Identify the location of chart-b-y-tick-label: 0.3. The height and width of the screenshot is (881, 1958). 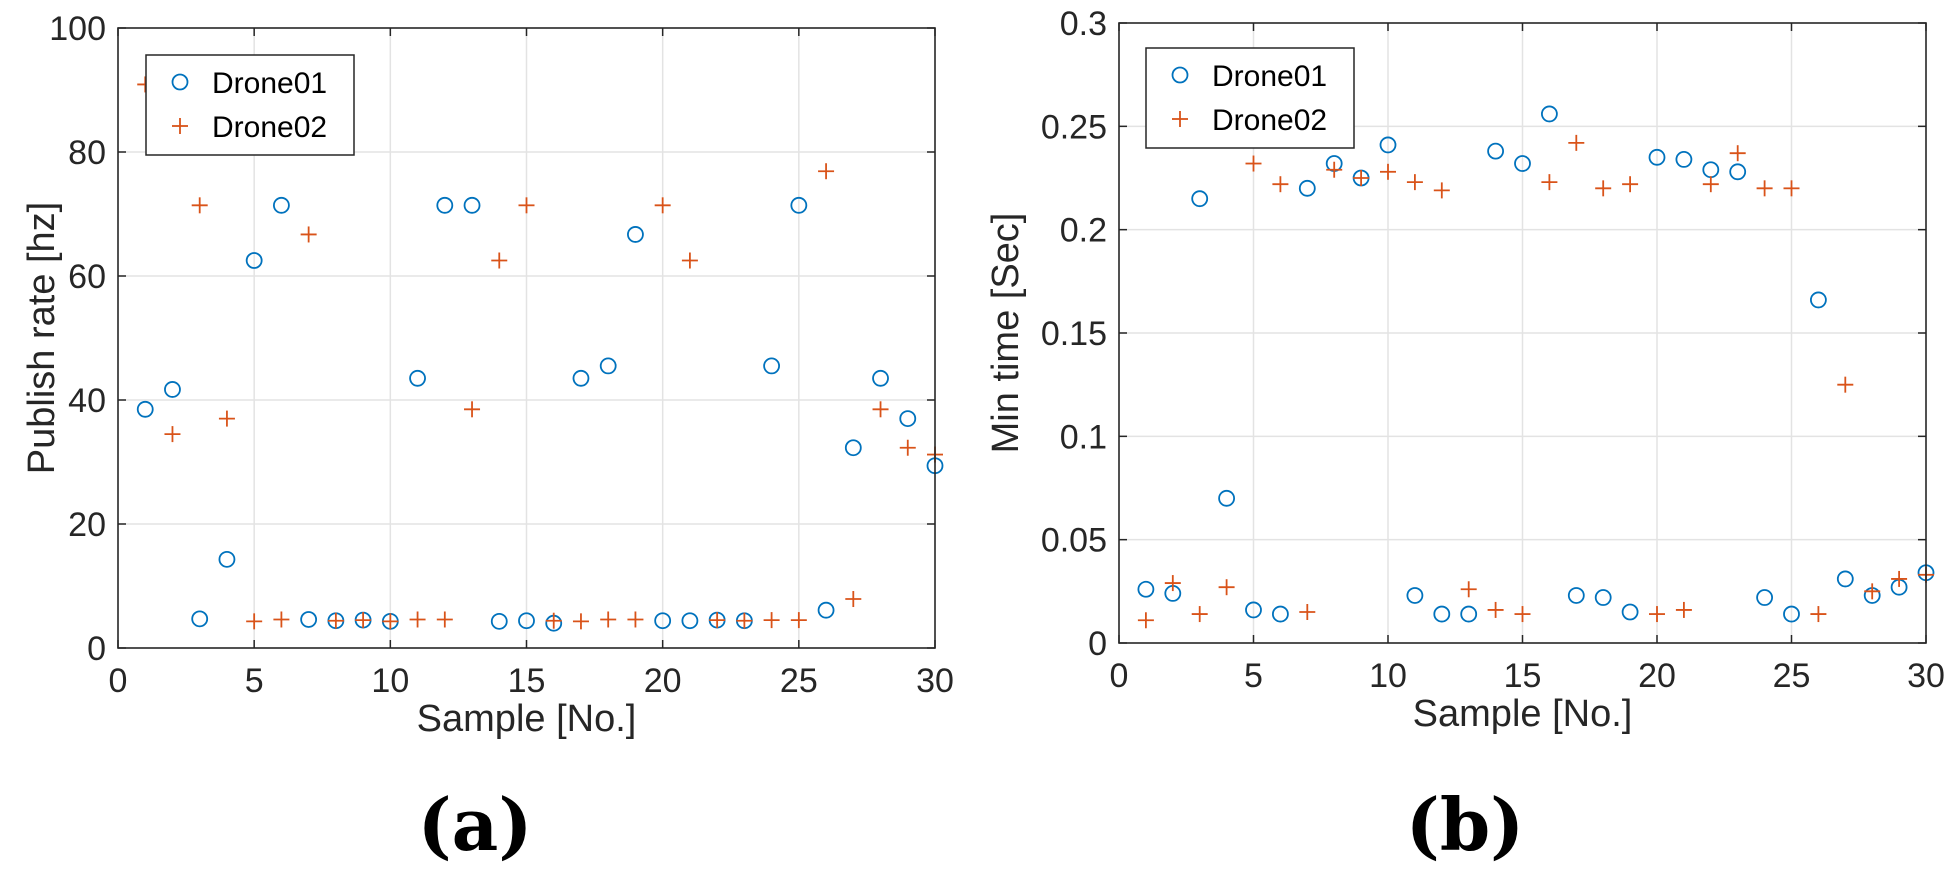
(1083, 24).